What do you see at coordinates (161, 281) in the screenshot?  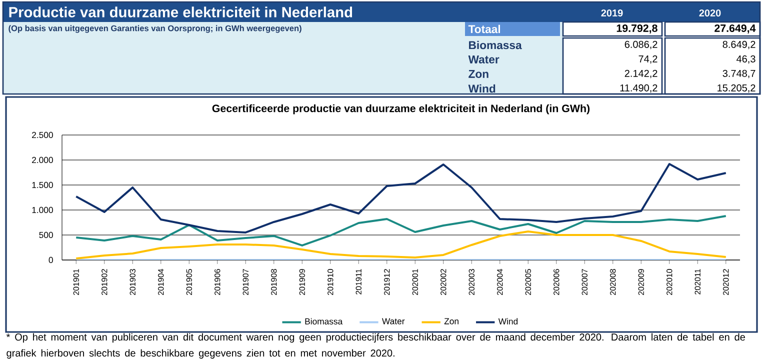 I see `x-tick-label: 201904` at bounding box center [161, 281].